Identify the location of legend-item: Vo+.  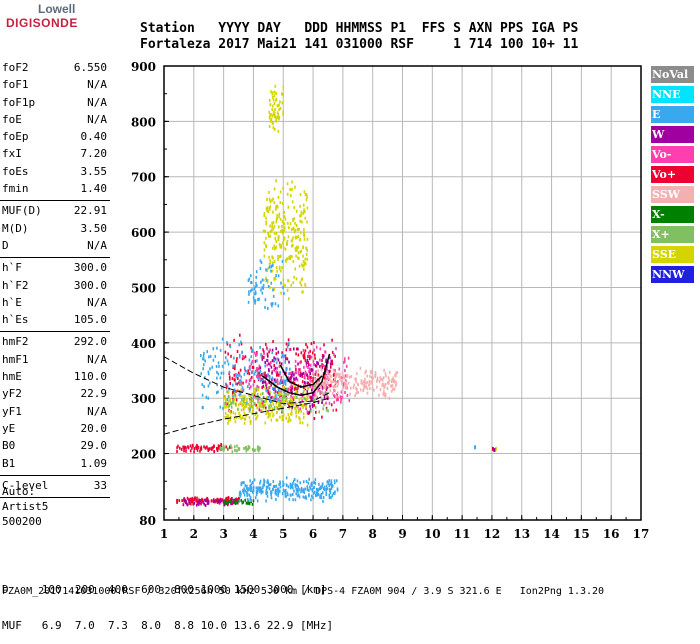
(672, 174).